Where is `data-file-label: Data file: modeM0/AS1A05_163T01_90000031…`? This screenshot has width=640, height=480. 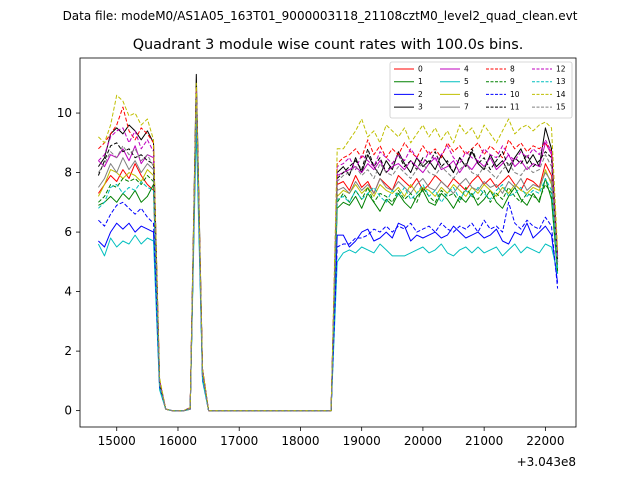 data-file-label: Data file: modeM0/AS1A05_163T01_90000031… is located at coordinates (320, 16).